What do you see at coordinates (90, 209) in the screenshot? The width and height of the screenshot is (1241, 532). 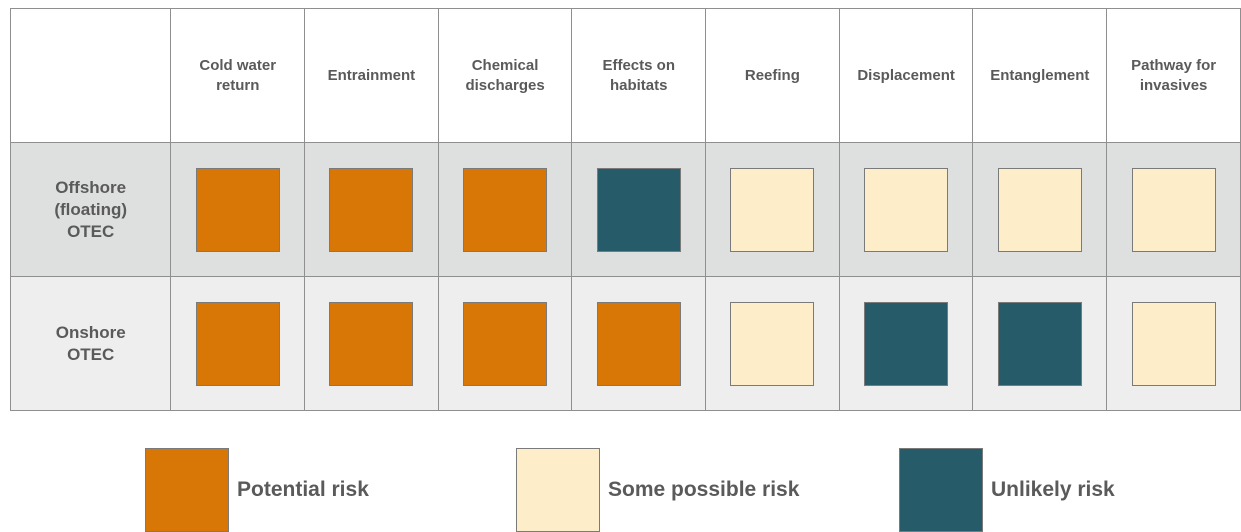 I see `row-label-offshore: Offshore (floating) OTEC` at bounding box center [90, 209].